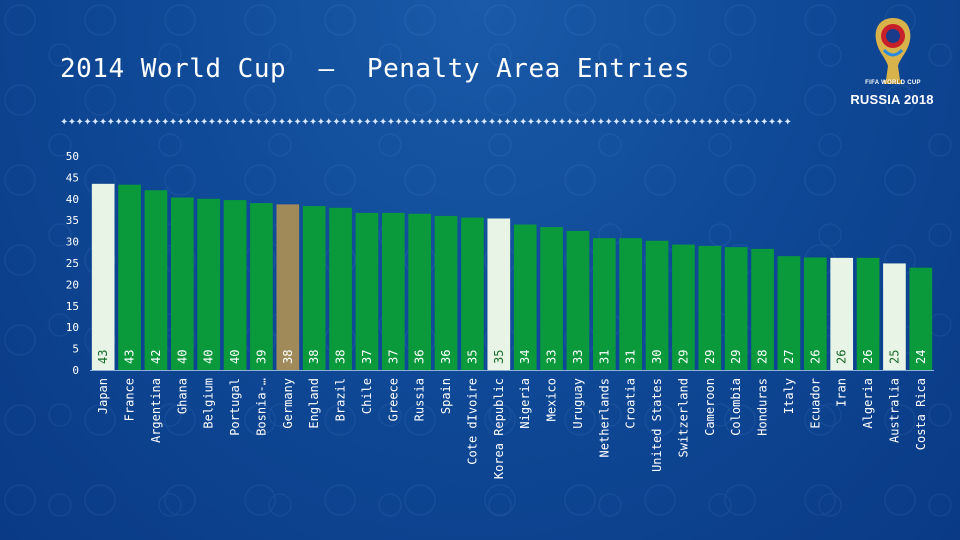 The image size is (960, 540). Describe the element at coordinates (842, 392) in the screenshot. I see `x-category-label: Iran` at that location.